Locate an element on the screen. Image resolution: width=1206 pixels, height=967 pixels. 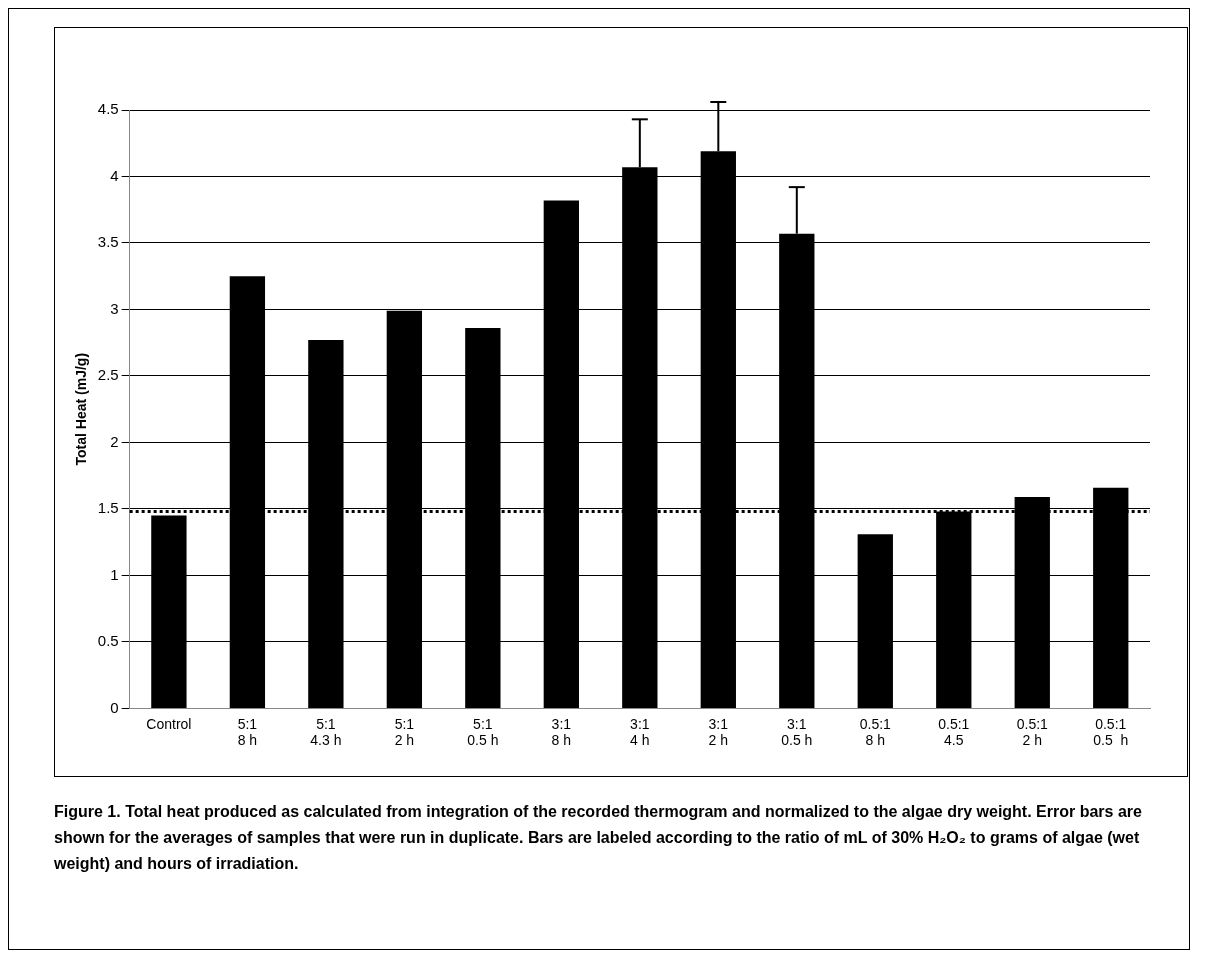
y-tick-label: 1.5 is located at coordinates (108, 508).